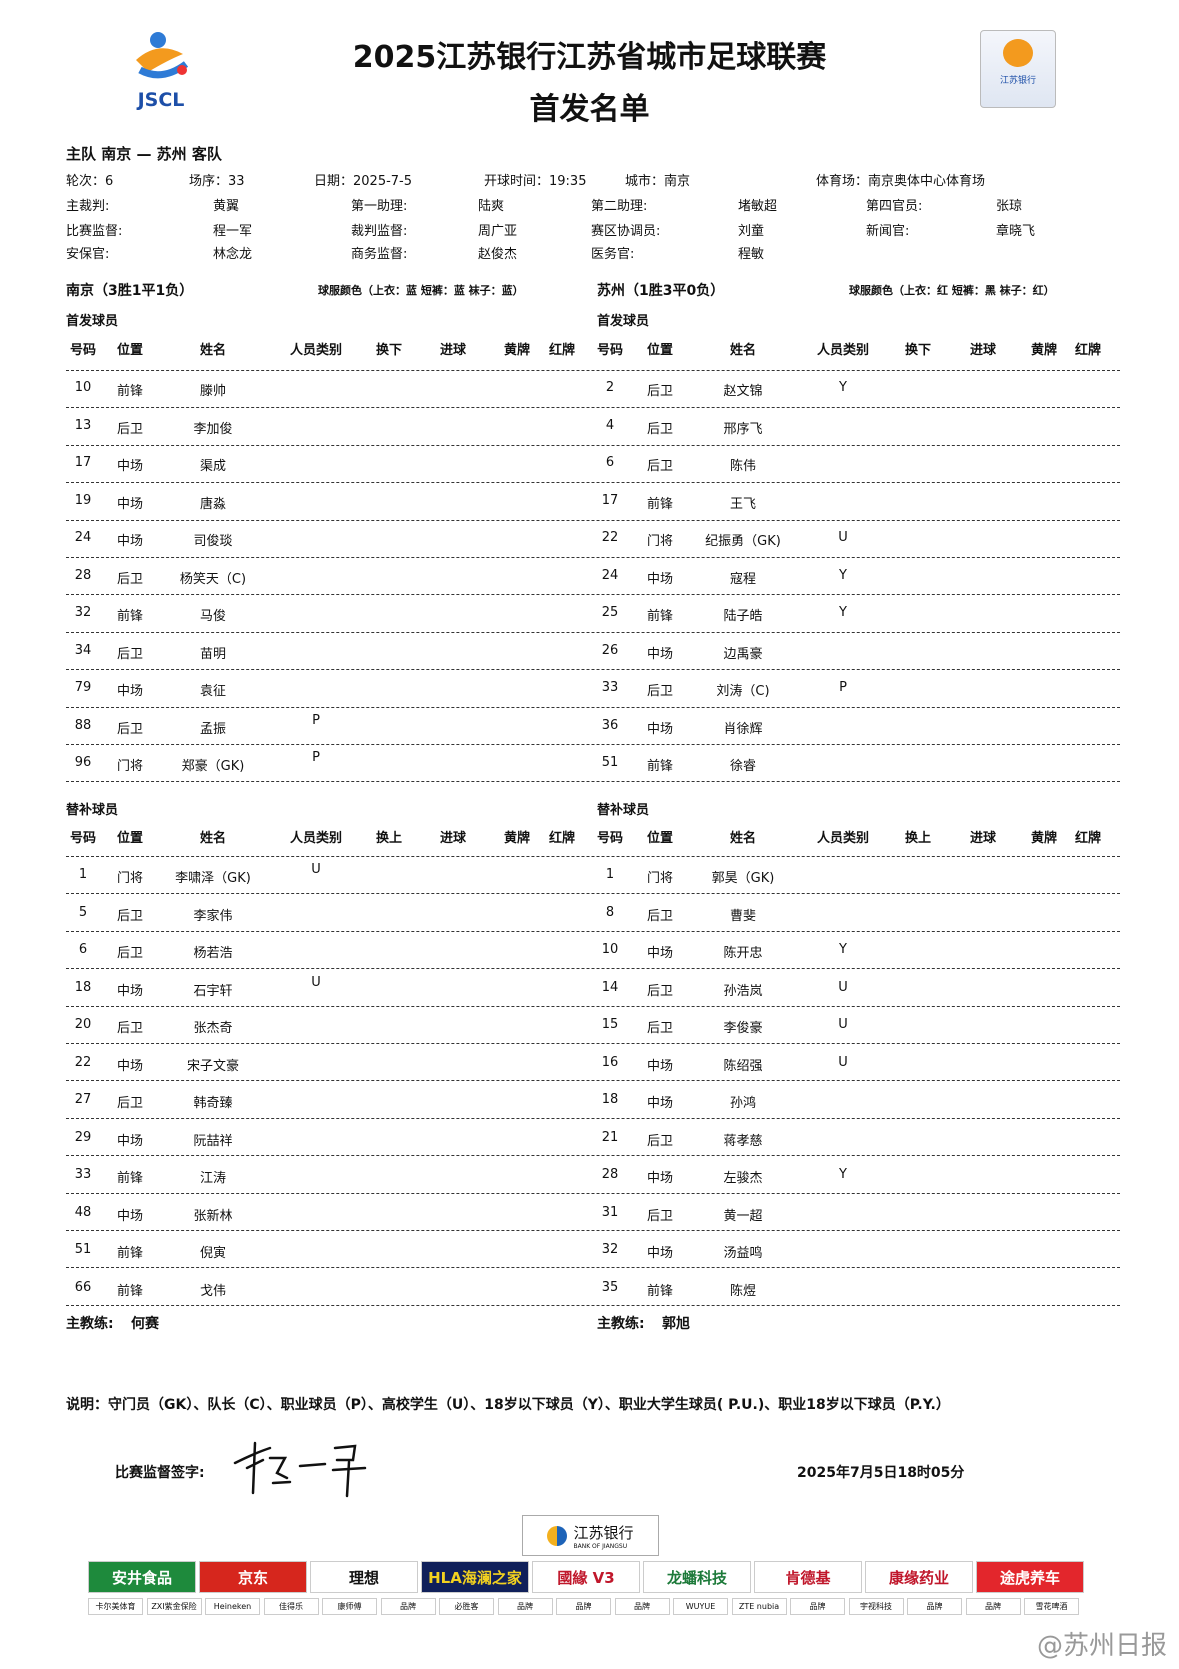 The height and width of the screenshot is (1669, 1179). What do you see at coordinates (83, 462) in the screenshot?
I see `player-number: 17` at bounding box center [83, 462].